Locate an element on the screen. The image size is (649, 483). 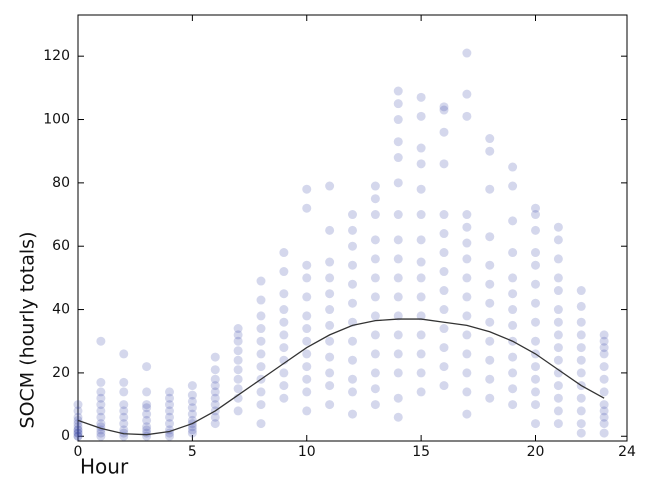
y-tick-label: 100 is located at coordinates (56, 120).